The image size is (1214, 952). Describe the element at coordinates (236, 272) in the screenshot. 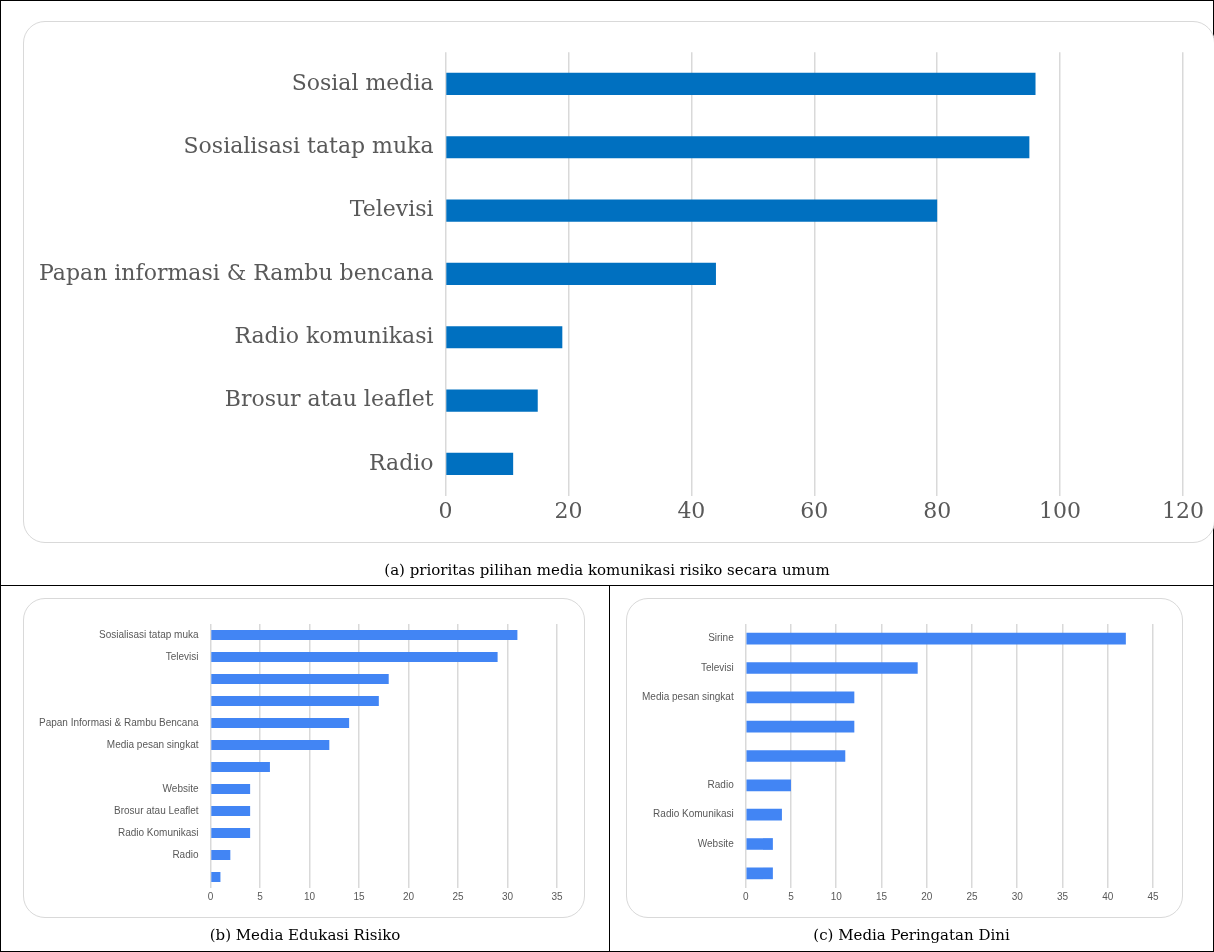

I see `y-tick-label: Papan informasi & Rambu bencana` at that location.